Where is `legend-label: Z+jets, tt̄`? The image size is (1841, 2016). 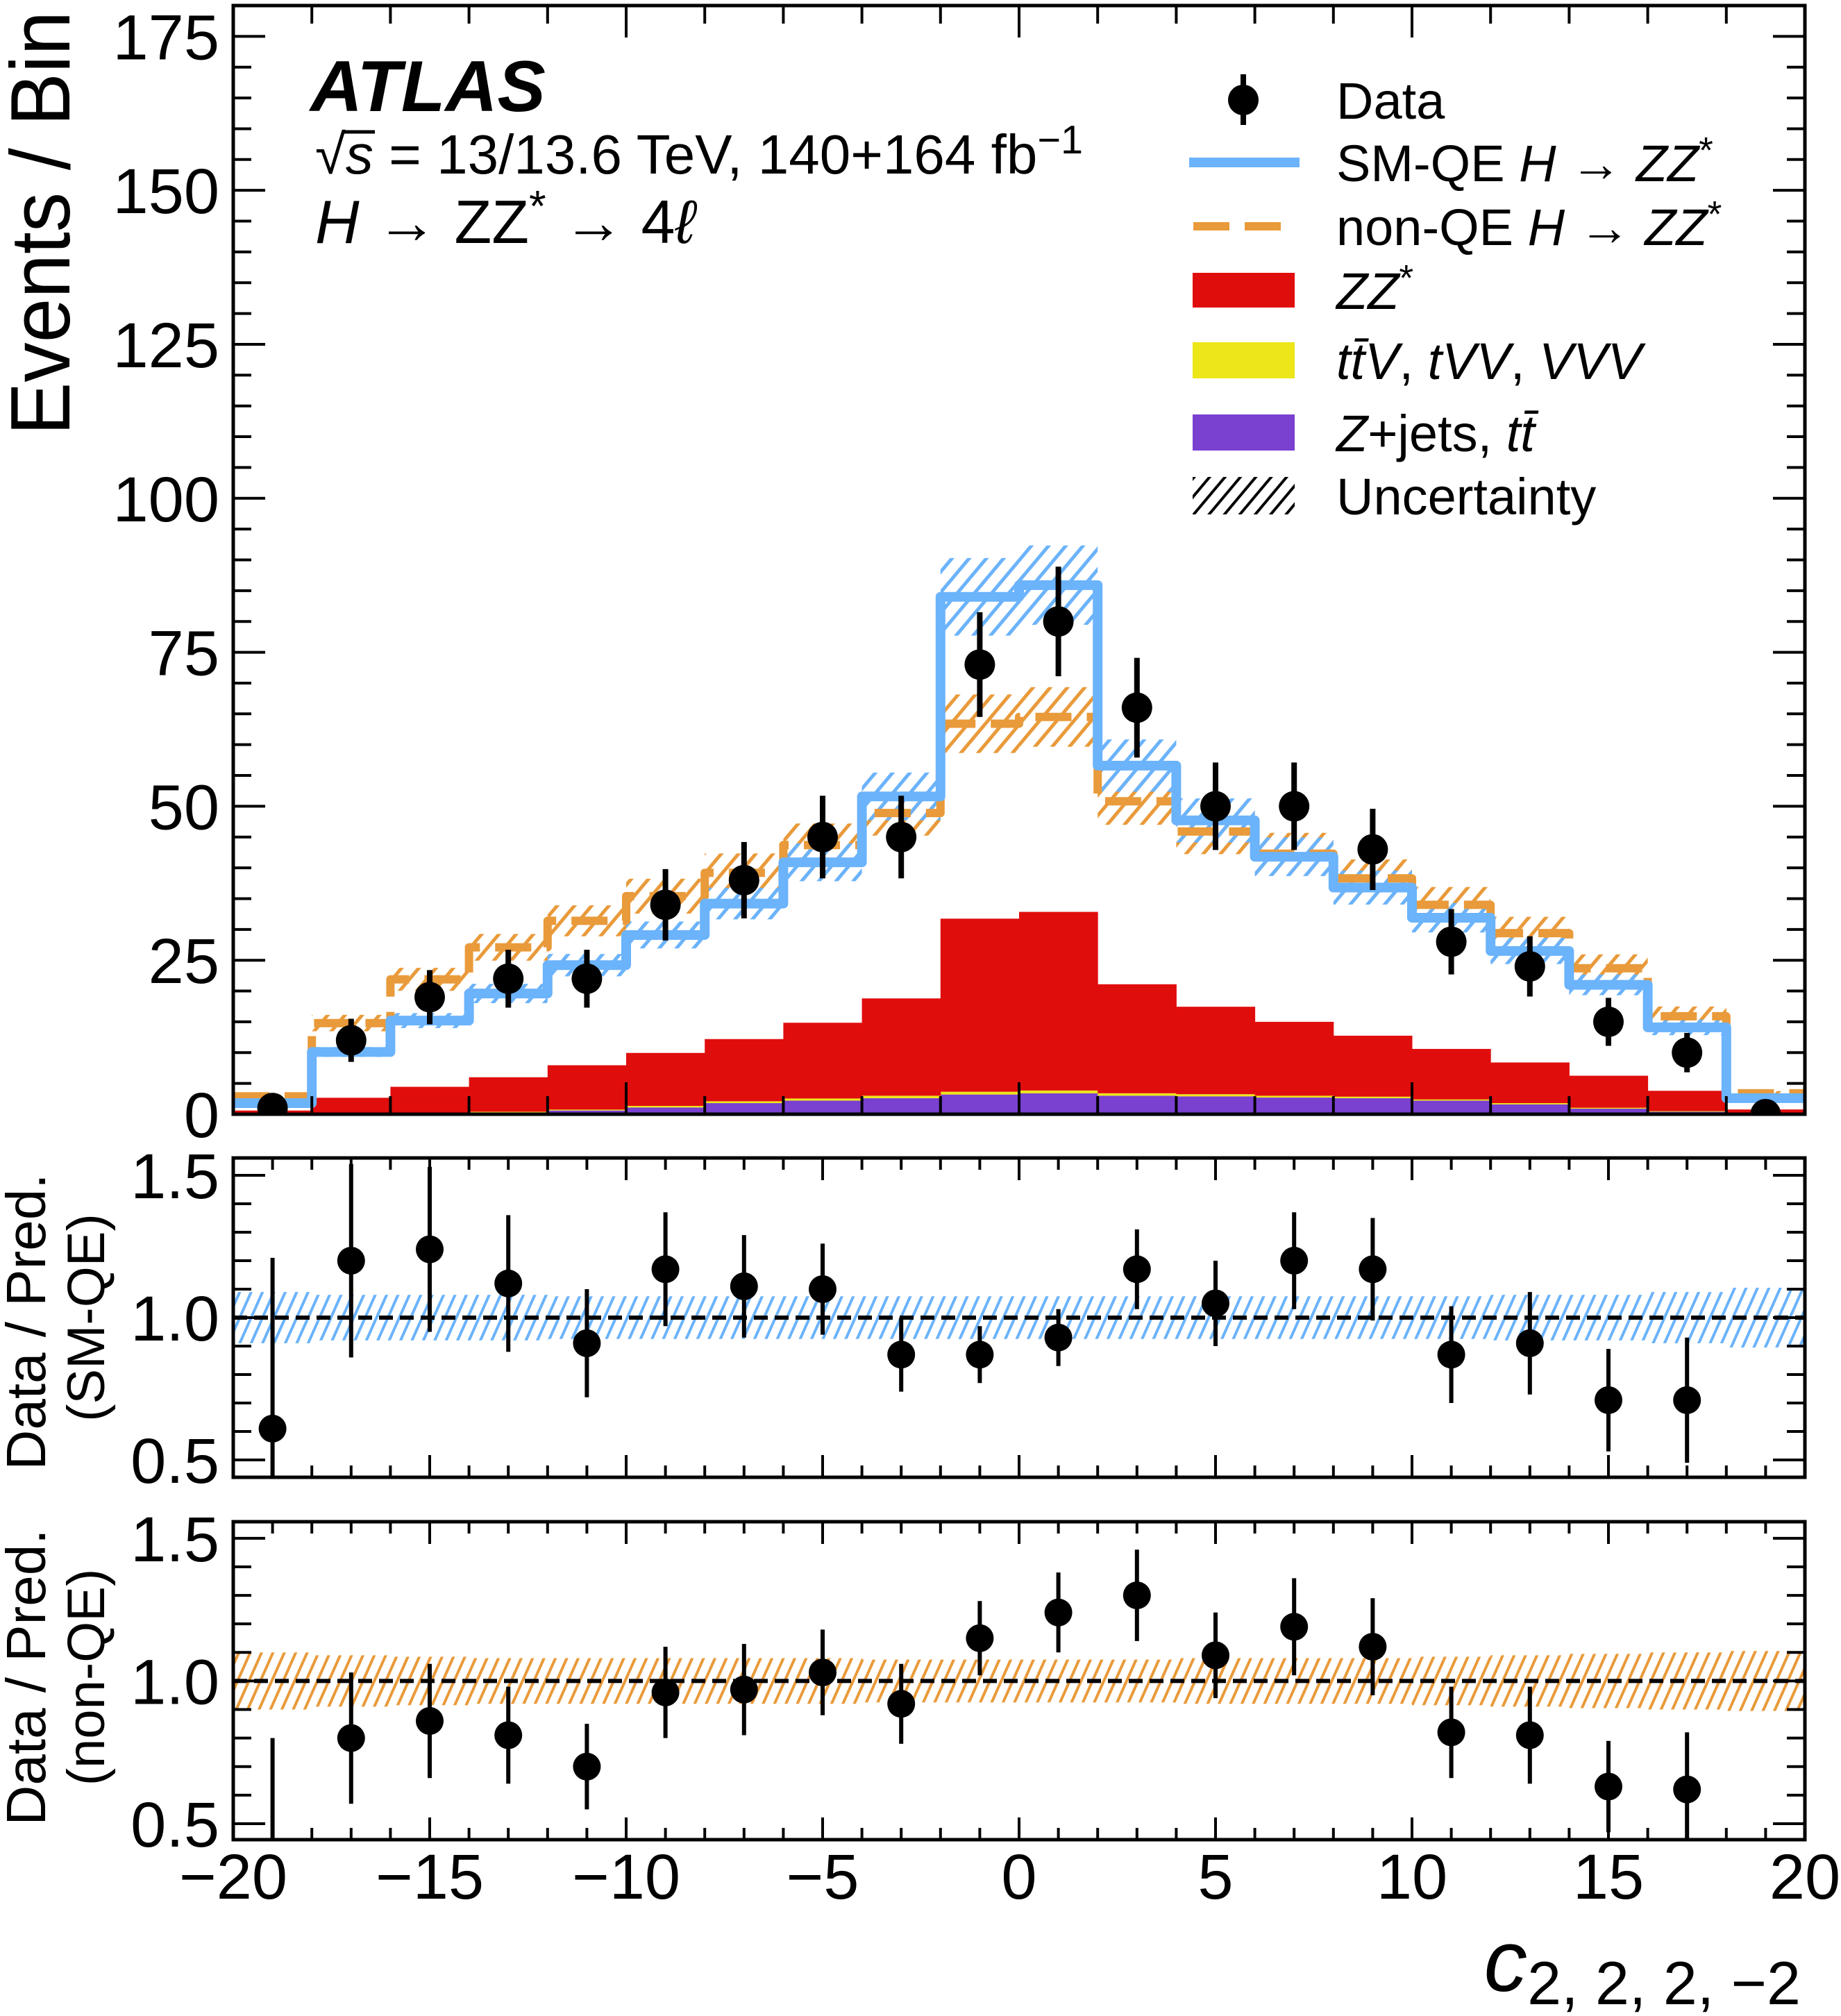 legend-label: Z+jets, tt̄ is located at coordinates (1437, 433).